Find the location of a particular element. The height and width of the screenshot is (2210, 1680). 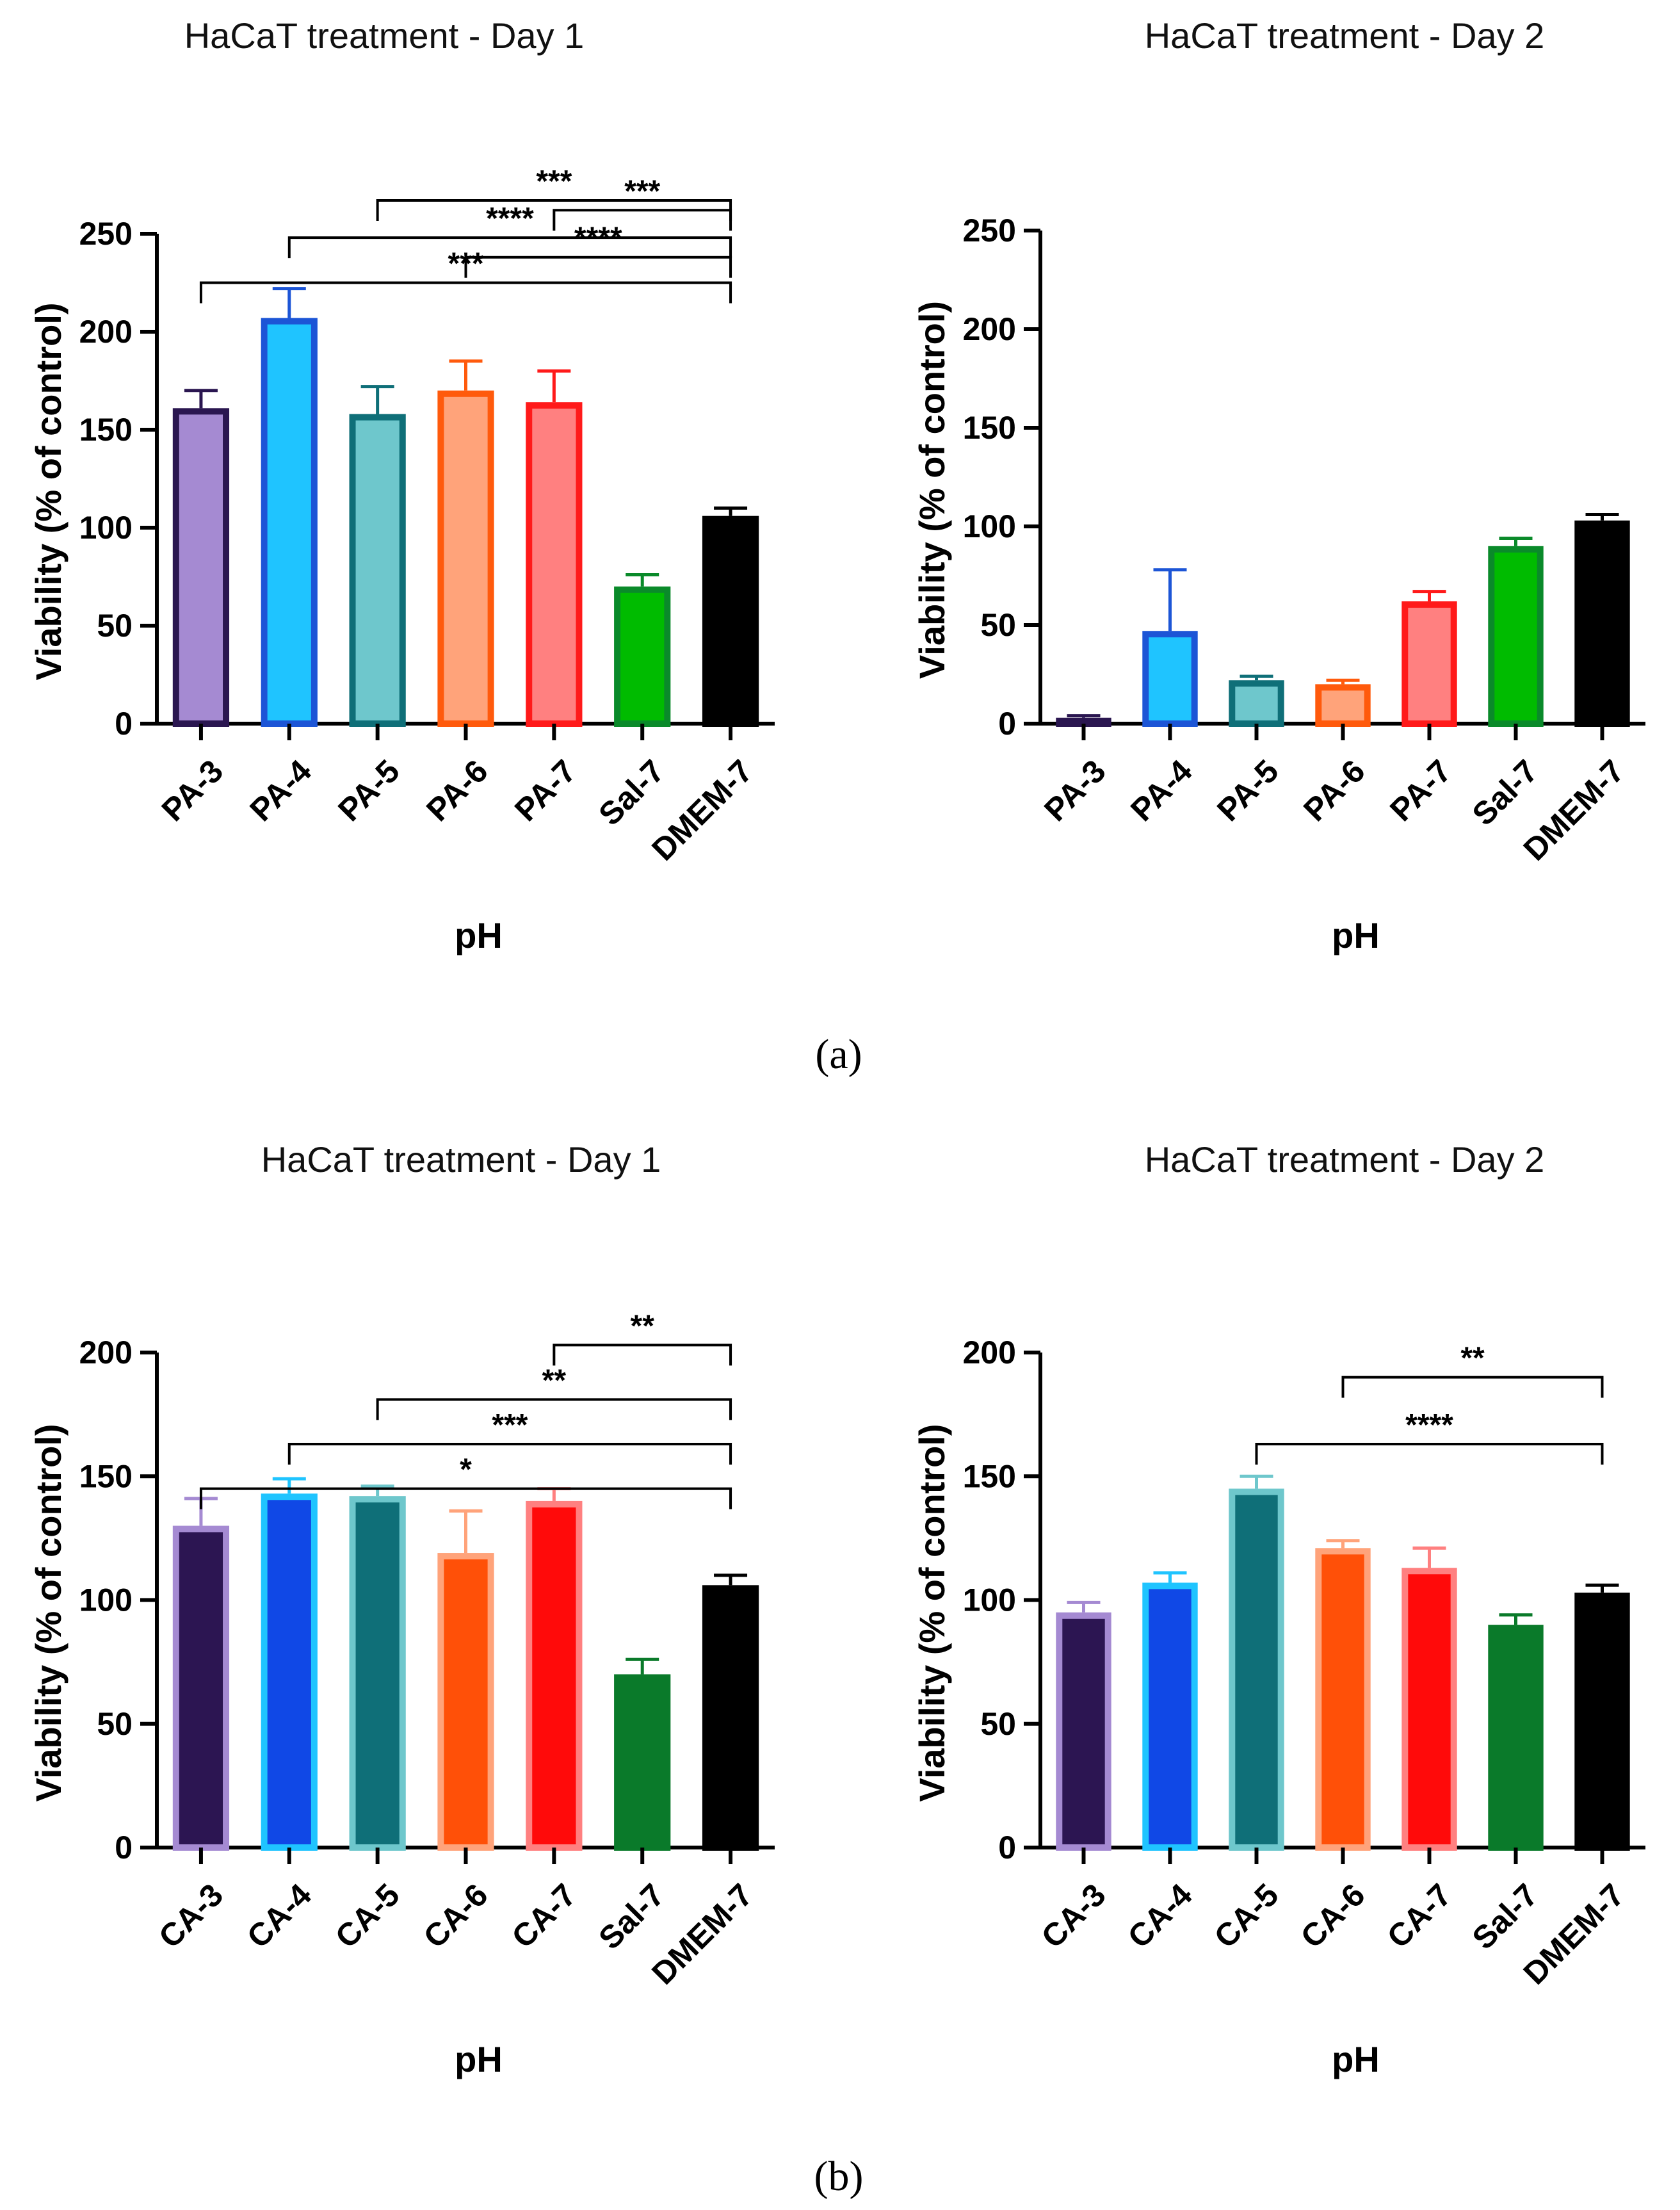

panel-label-b: (b) is located at coordinates (839, 2176).